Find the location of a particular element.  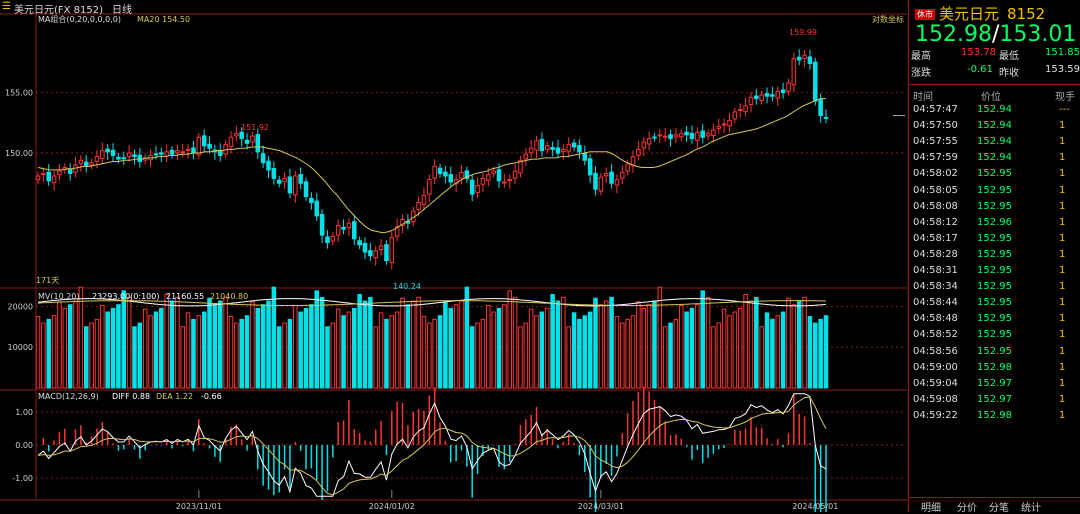

tab-detail: 明细 is located at coordinates (931, 508).